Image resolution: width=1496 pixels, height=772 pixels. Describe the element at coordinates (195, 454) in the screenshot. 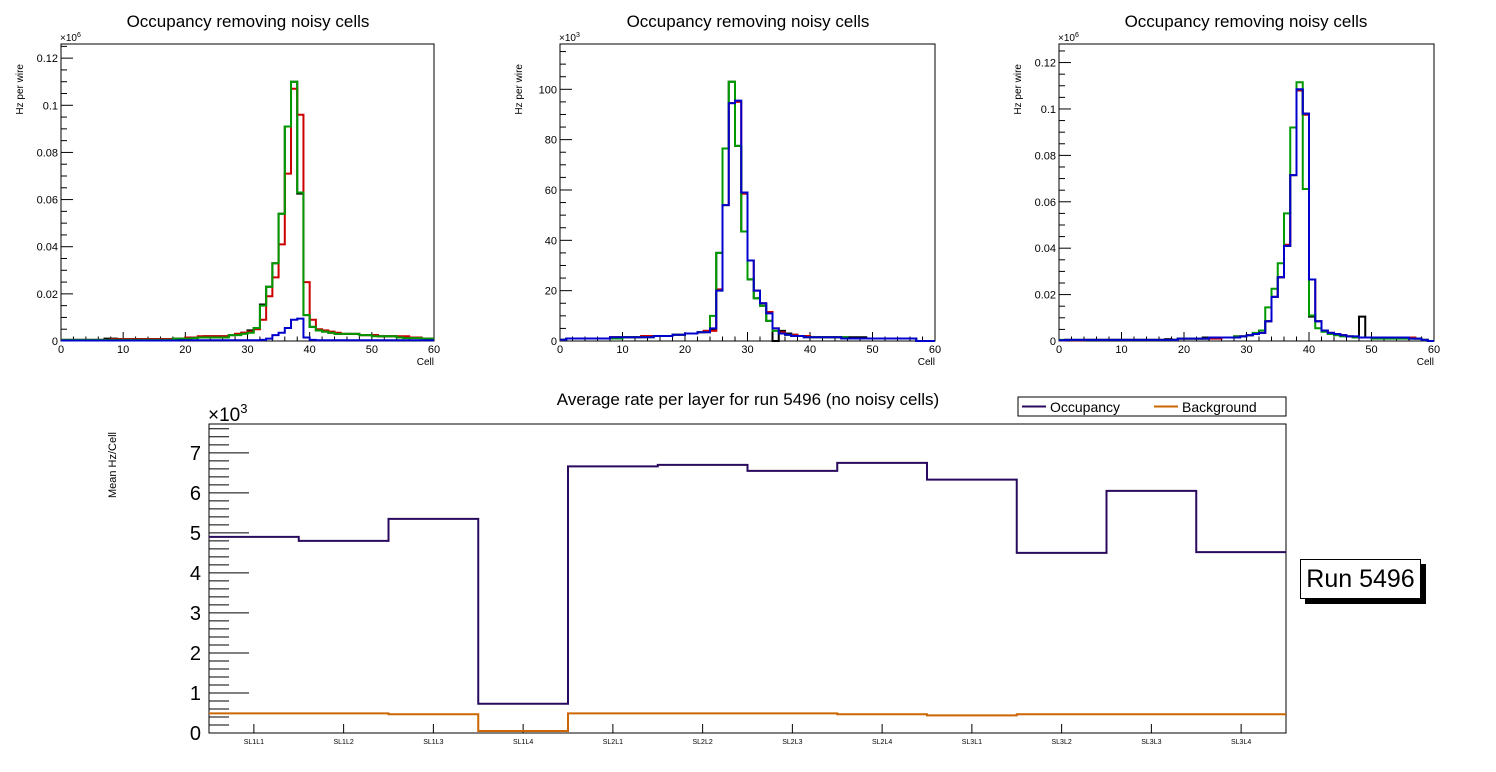

I see `y-tick-label: 7` at that location.